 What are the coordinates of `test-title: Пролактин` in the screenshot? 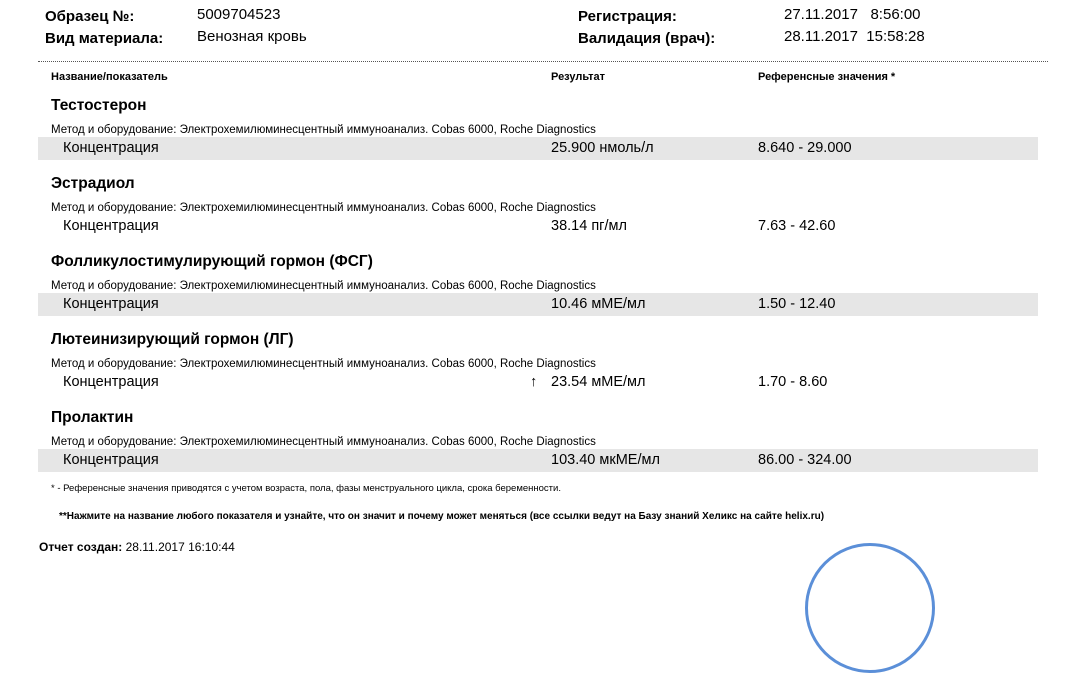 It's located at (92, 417).